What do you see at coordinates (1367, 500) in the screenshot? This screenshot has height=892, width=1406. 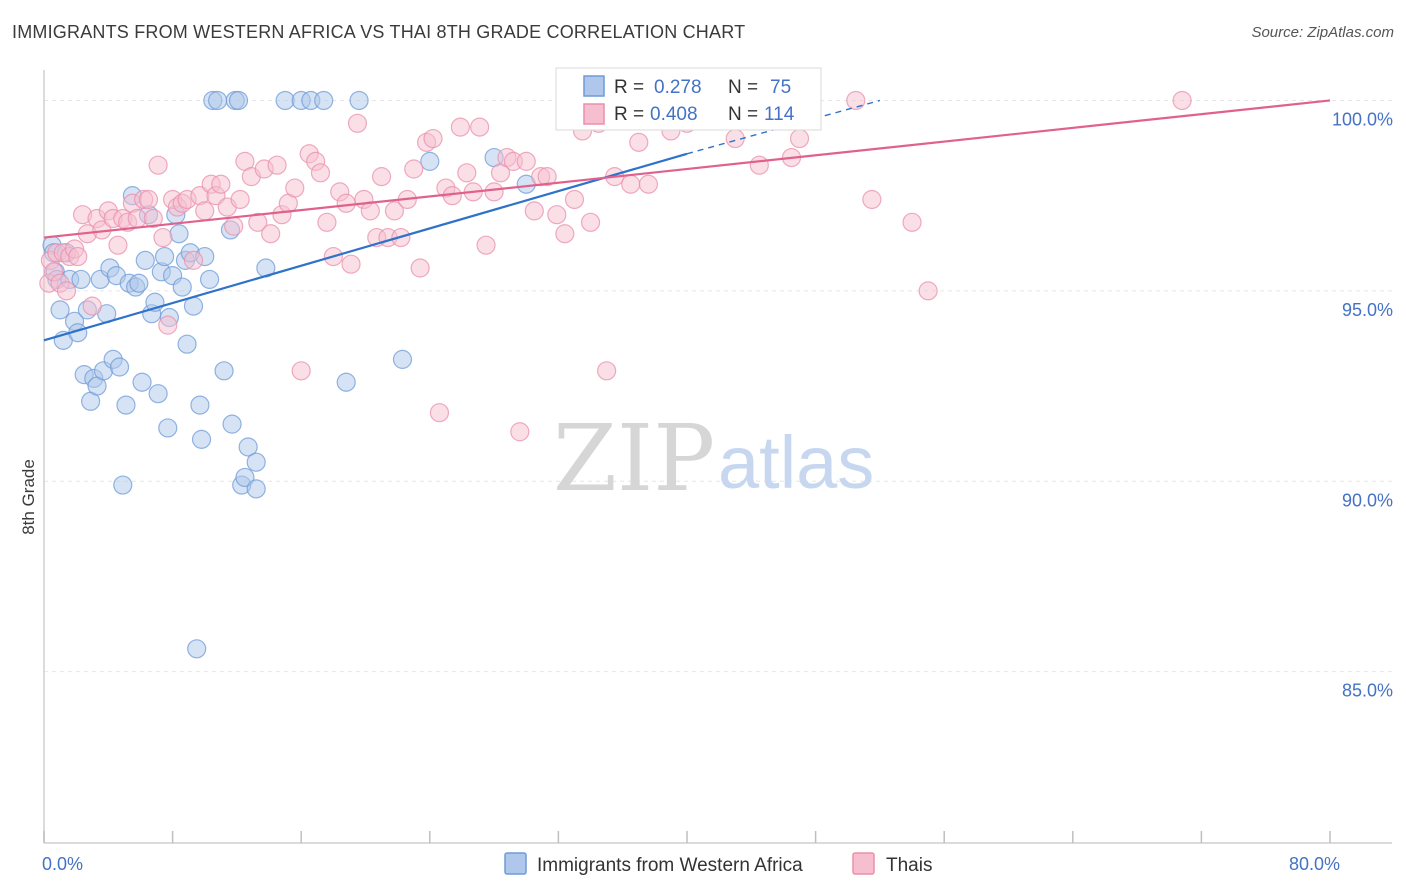 I see `y-tick-label: 90.0%` at bounding box center [1367, 500].